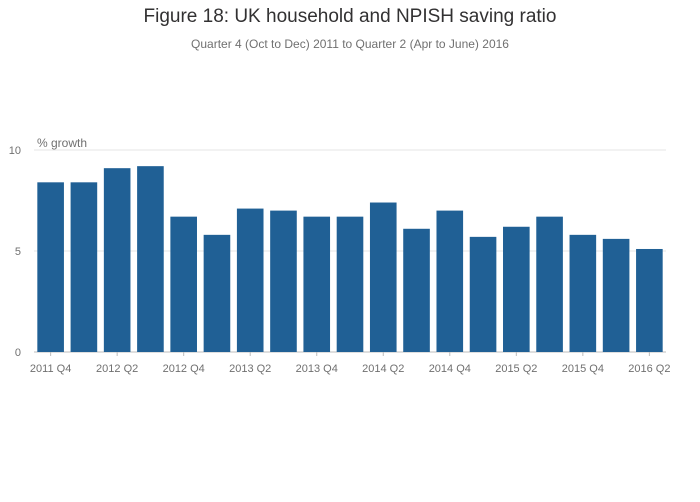  Describe the element at coordinates (483, 294) in the screenshot. I see `bar-2015-q1` at that location.